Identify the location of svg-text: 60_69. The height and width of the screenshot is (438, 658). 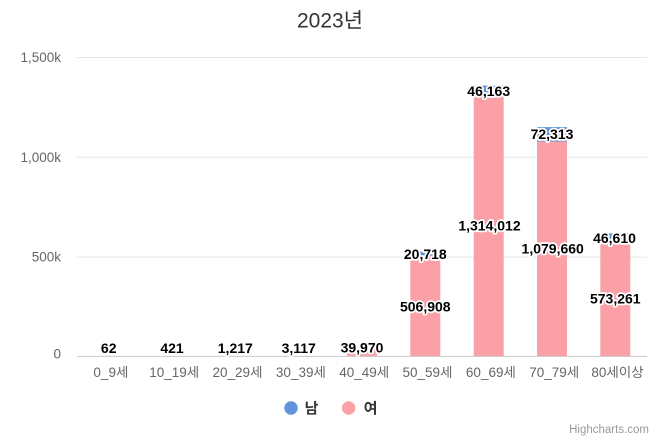
(485, 372).